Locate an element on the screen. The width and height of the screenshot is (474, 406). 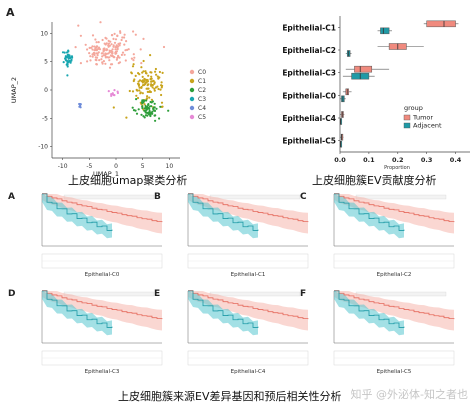
km-panel-subtitle: Epithelial-C2 is located at coordinates (394, 275).